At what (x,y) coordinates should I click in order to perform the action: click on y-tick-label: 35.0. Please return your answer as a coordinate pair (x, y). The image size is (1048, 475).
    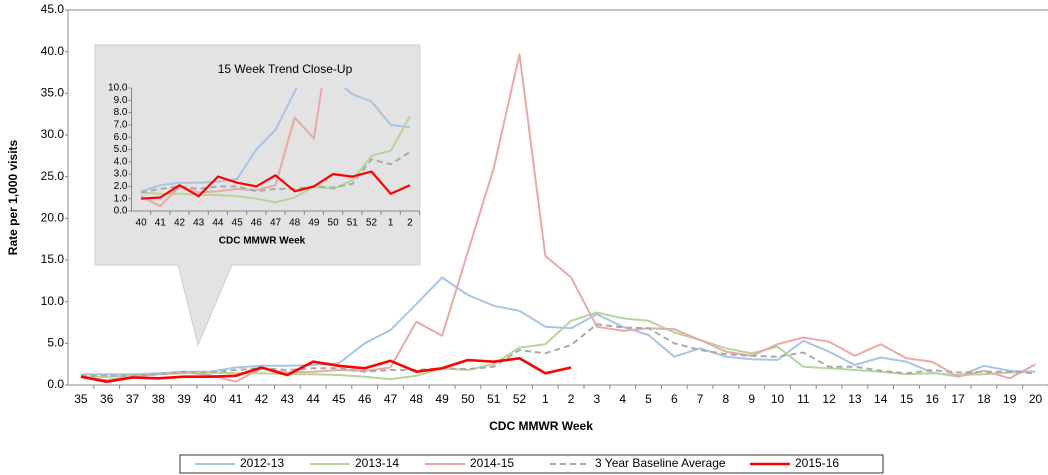
    Looking at the image, I should click on (53, 93).